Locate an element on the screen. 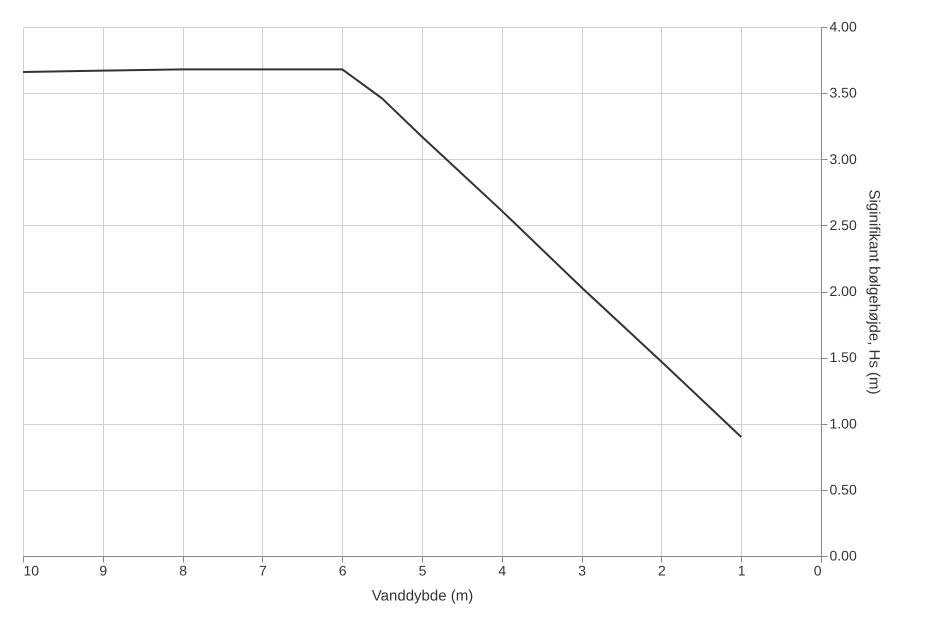 The image size is (925, 629). x-tick-label: 4 is located at coordinates (502, 570).